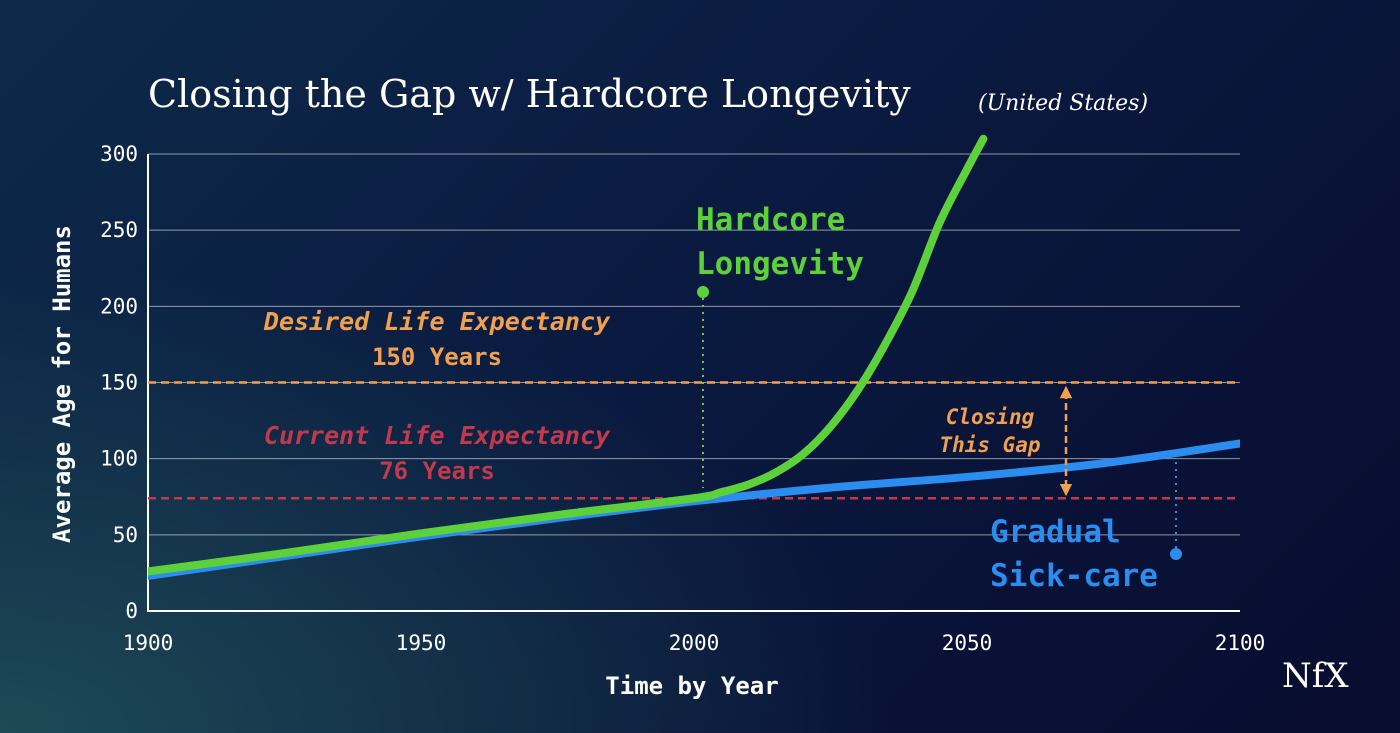 This screenshot has height=733, width=1400. Describe the element at coordinates (780, 264) in the screenshot. I see `hardcore-label-line2: Longevity` at that location.